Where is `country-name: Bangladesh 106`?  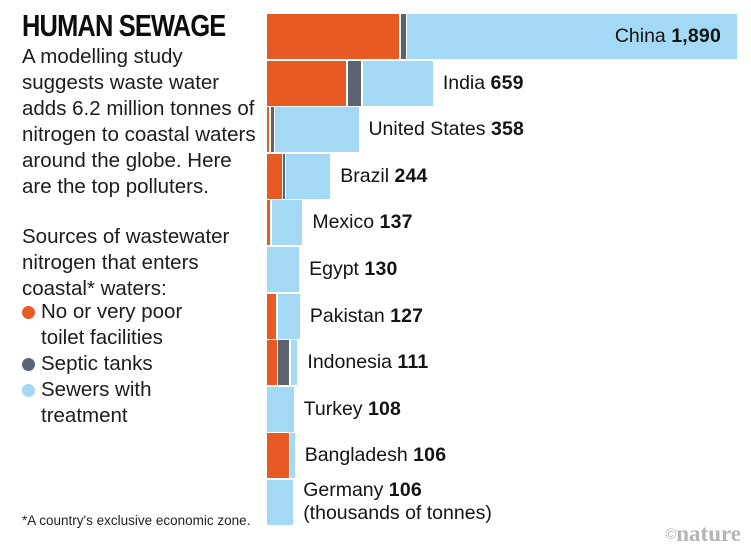
country-name: Bangladesh 106 is located at coordinates (375, 455).